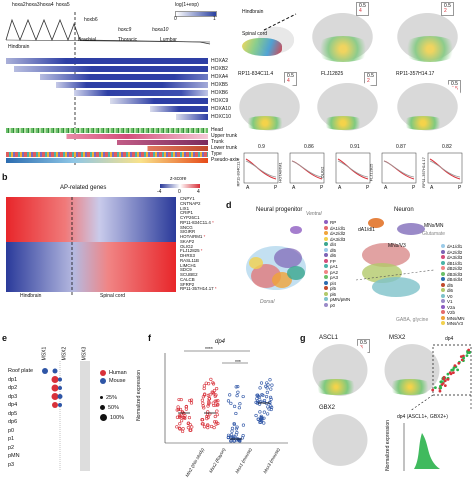 This screenshot has height=478, width=474. I want to click on panel-f-title: dp4, so click(220, 342).